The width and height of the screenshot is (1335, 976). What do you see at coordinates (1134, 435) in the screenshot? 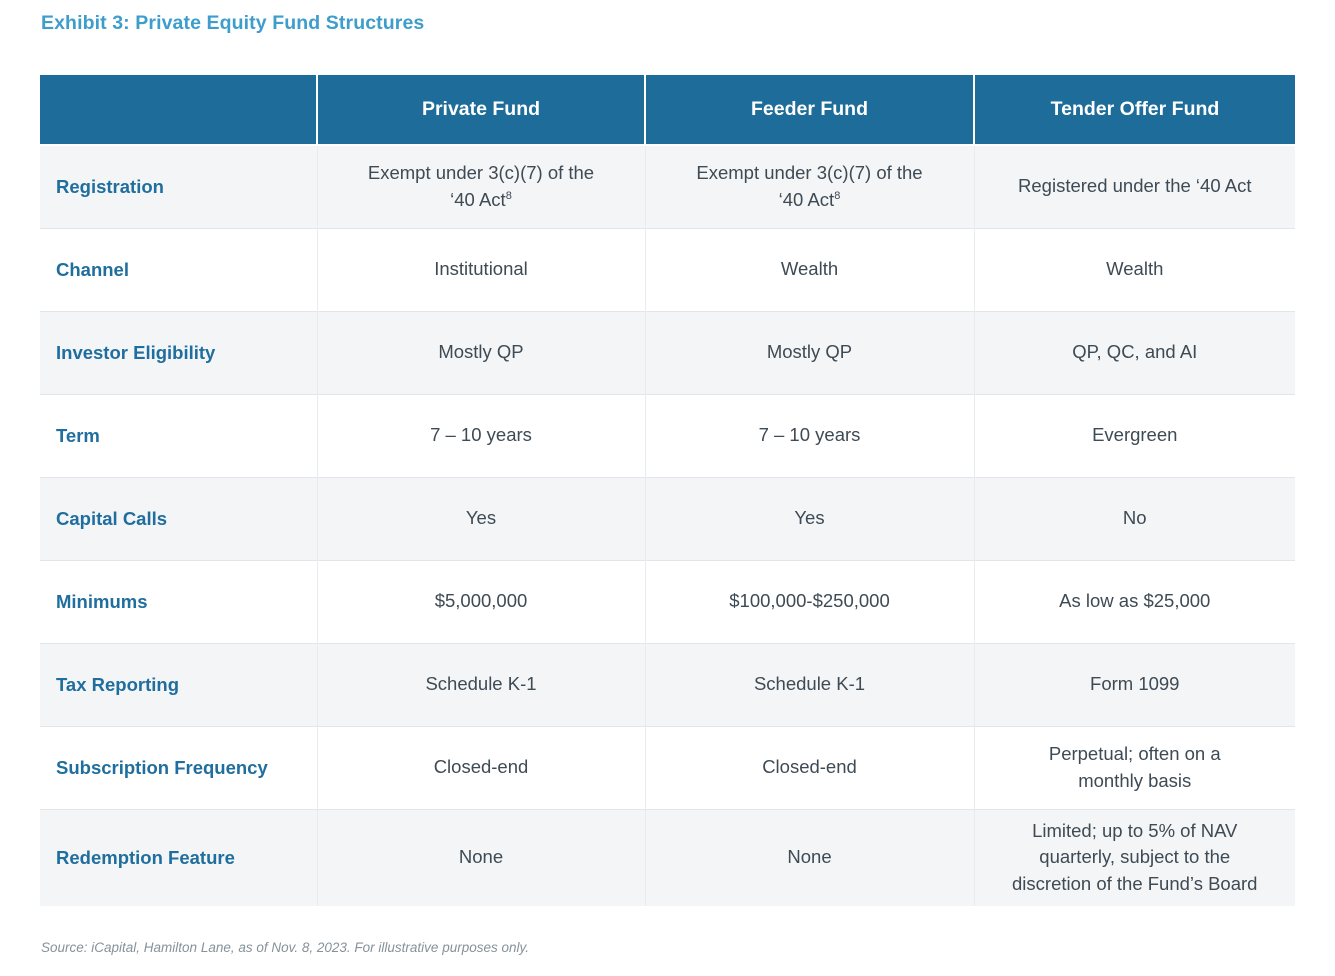
I see `cell-tender-offer-fund: Evergreen` at bounding box center [1134, 435].